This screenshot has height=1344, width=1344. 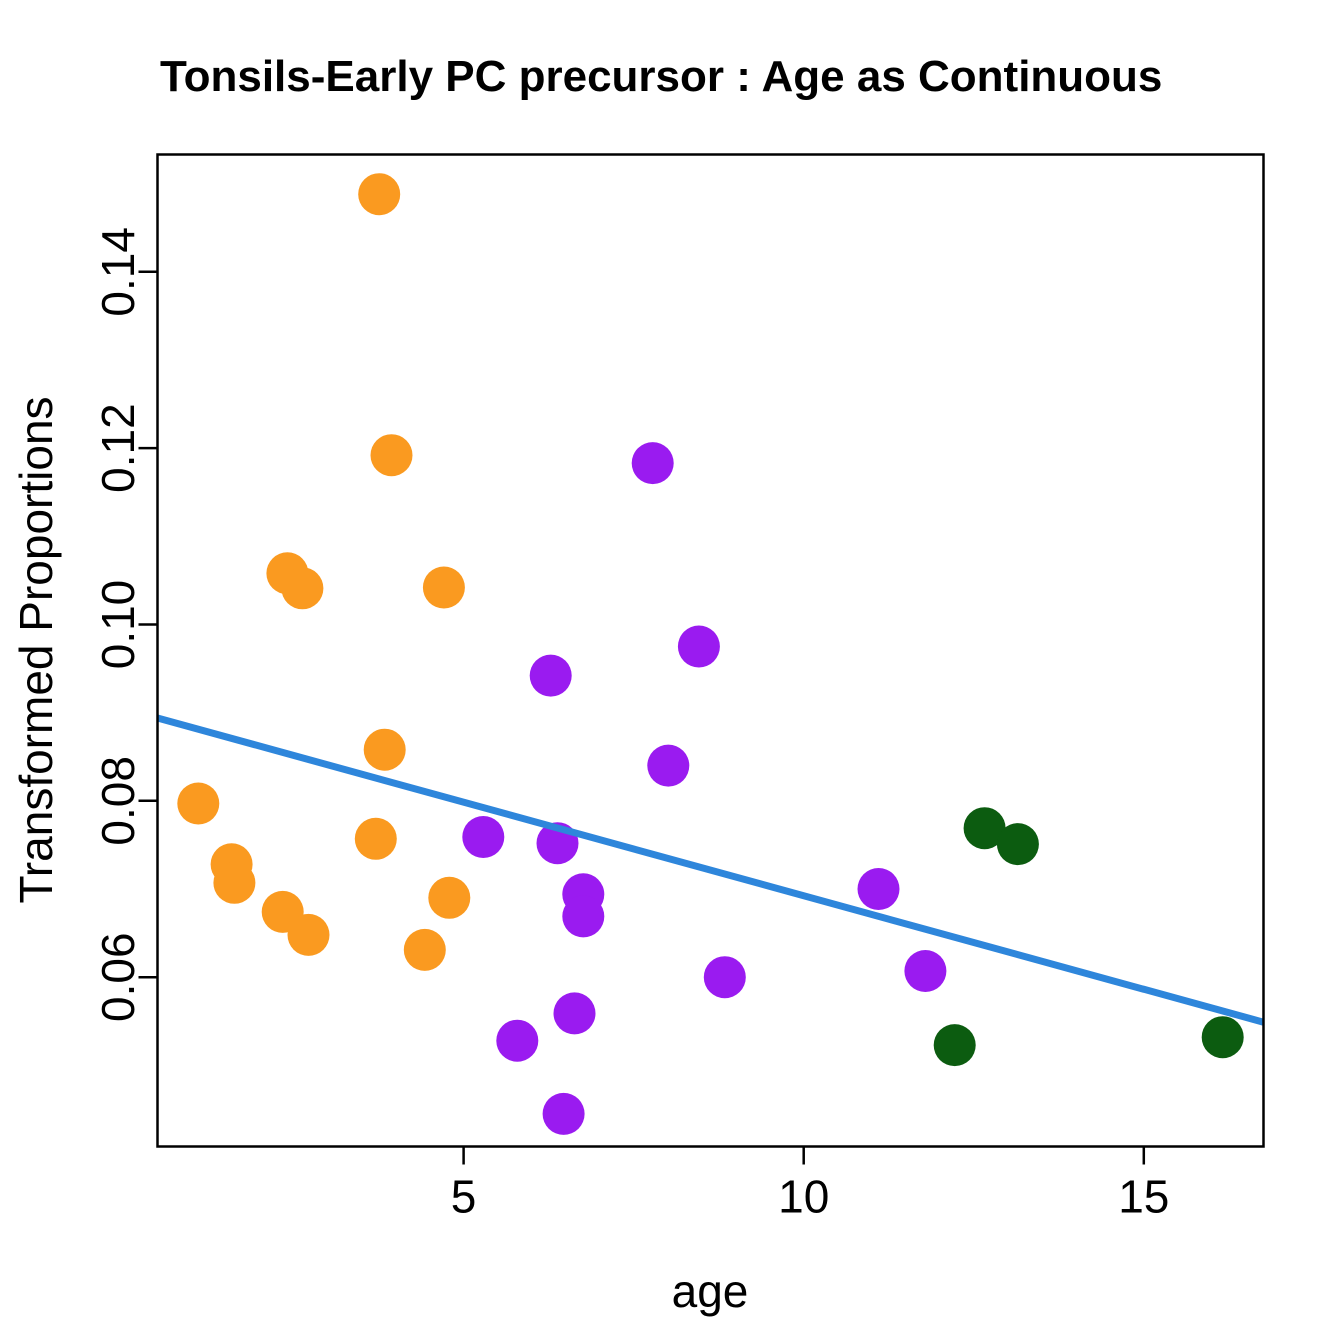 I want to click on y-tick-label: 0.10, so click(x=118, y=625).